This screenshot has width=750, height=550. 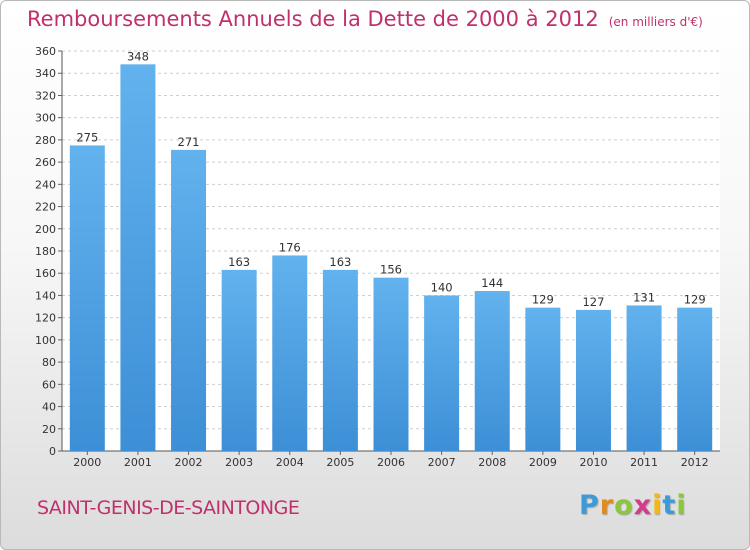 I want to click on data-label-2008: 144, so click(x=492, y=283).